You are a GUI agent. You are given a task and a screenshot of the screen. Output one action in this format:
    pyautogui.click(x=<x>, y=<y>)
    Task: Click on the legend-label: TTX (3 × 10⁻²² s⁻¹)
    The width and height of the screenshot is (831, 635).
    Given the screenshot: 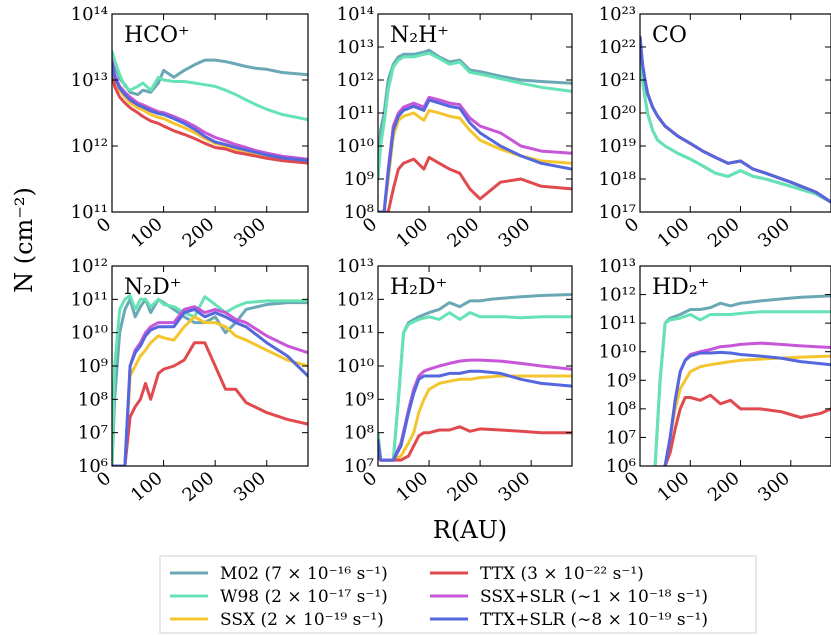 What is the action you would take?
    pyautogui.click(x=562, y=574)
    